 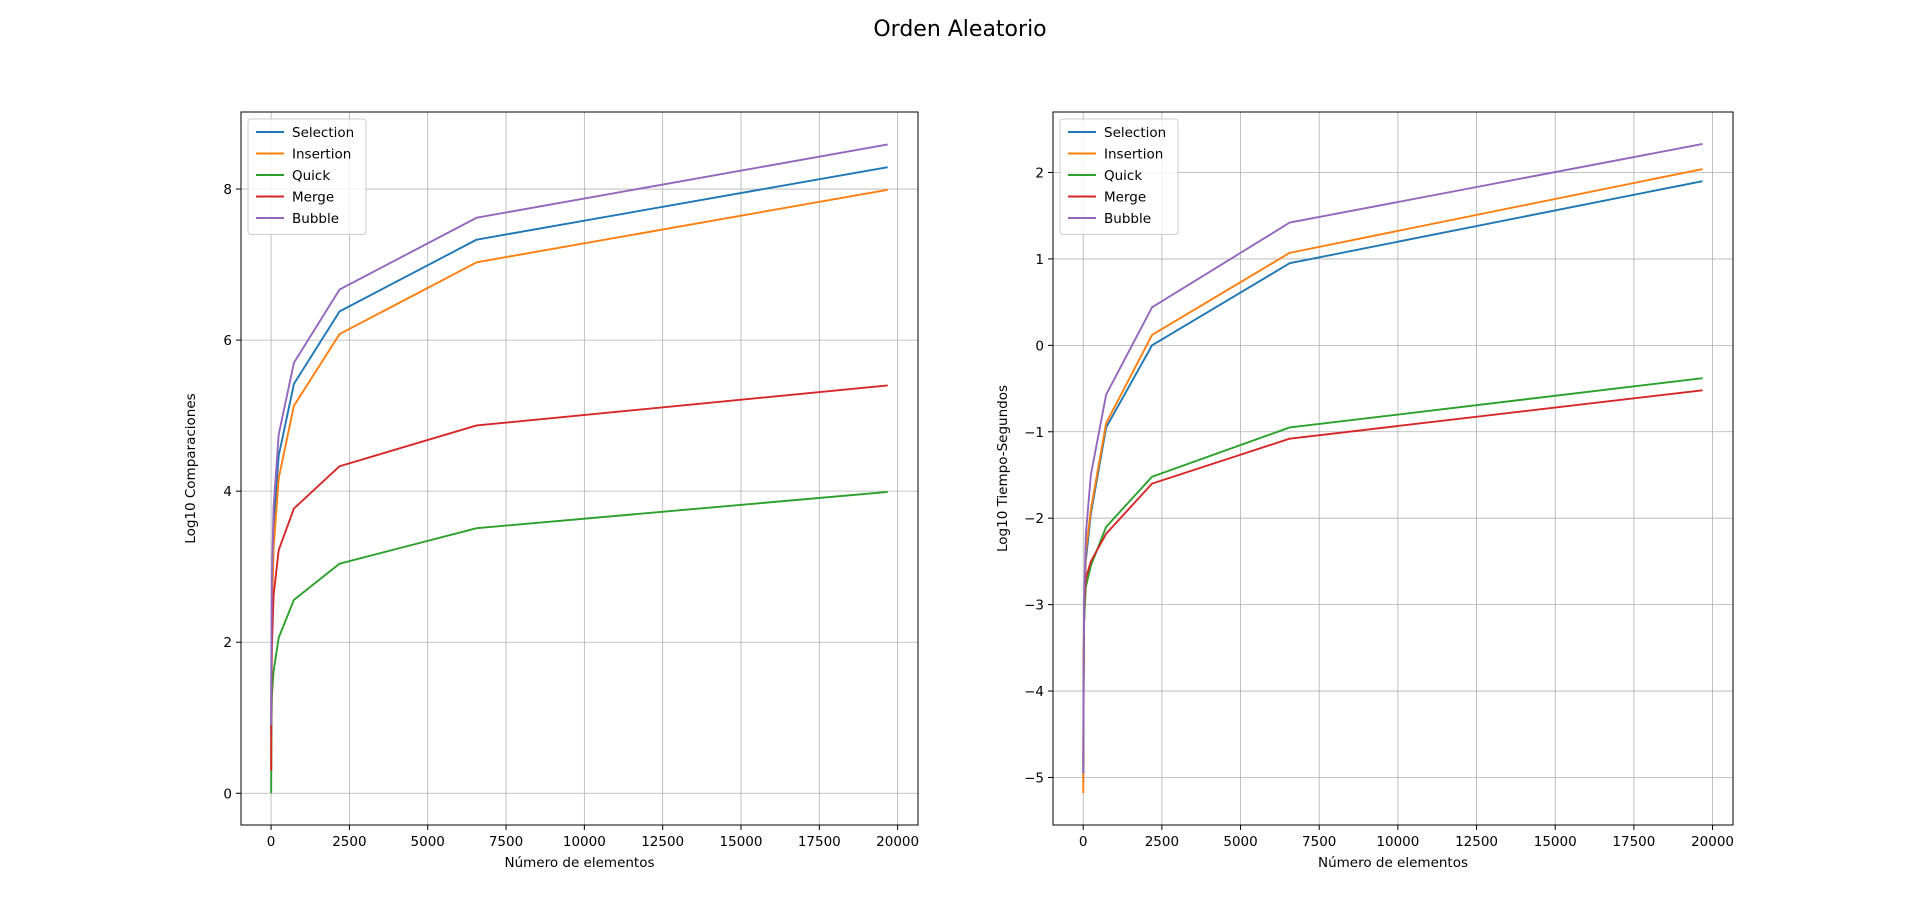 I want to click on y-tick-label: 8, so click(x=227, y=190).